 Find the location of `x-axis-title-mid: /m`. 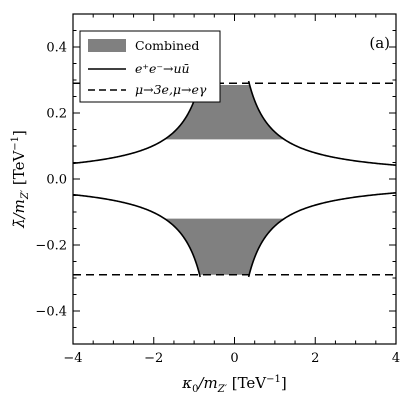

x-axis-title-mid: /m is located at coordinates (206, 383).